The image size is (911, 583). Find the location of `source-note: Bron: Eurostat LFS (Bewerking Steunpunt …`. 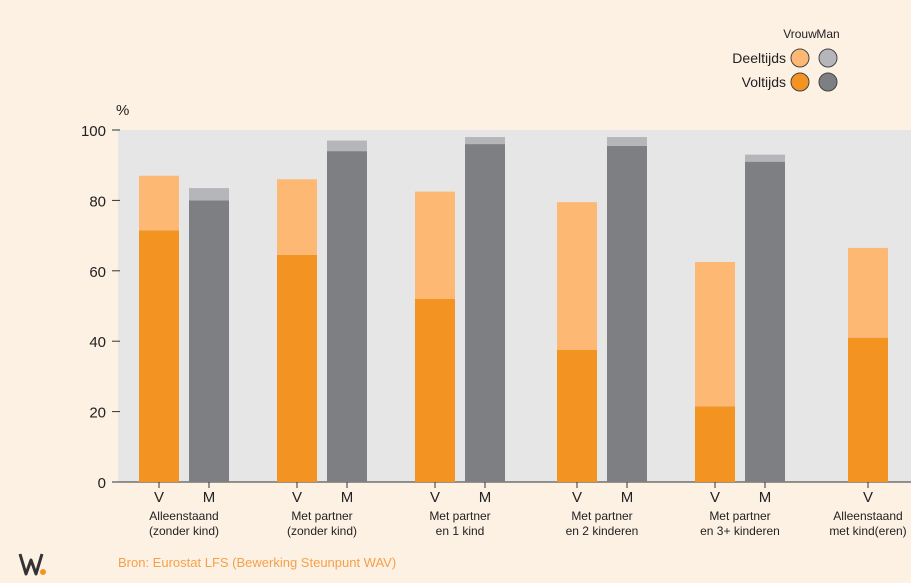

source-note: Bron: Eurostat LFS (Bewerking Steunpunt … is located at coordinates (257, 562).